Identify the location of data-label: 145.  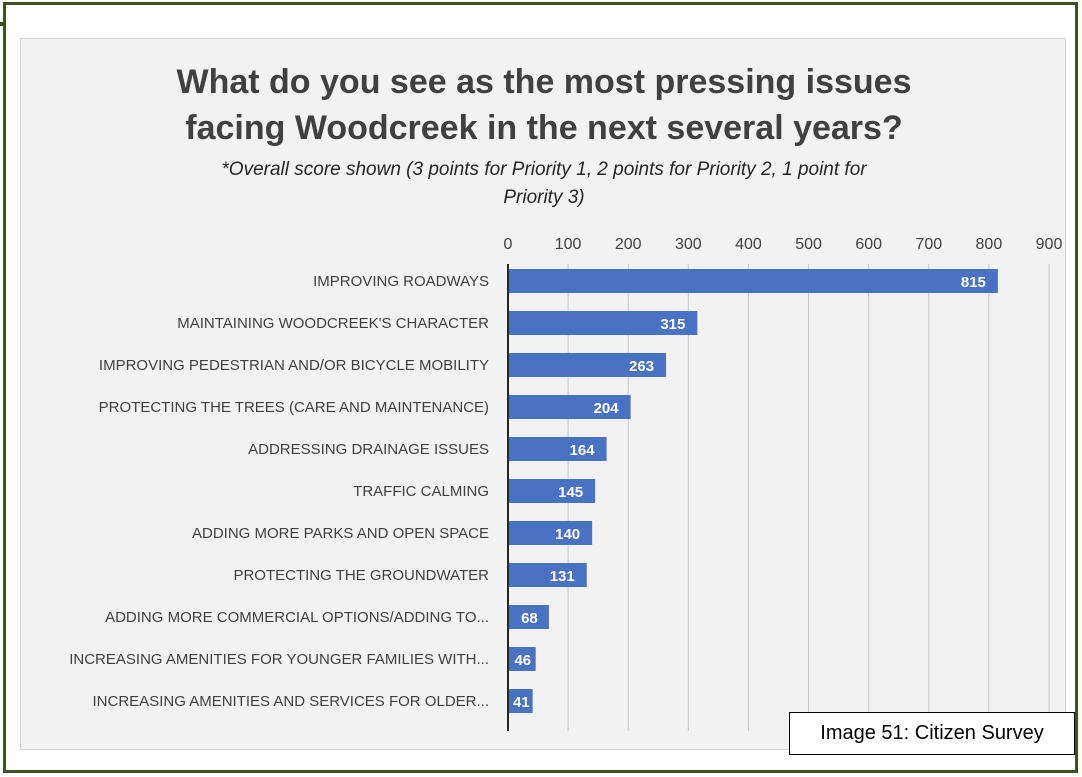
(570, 492).